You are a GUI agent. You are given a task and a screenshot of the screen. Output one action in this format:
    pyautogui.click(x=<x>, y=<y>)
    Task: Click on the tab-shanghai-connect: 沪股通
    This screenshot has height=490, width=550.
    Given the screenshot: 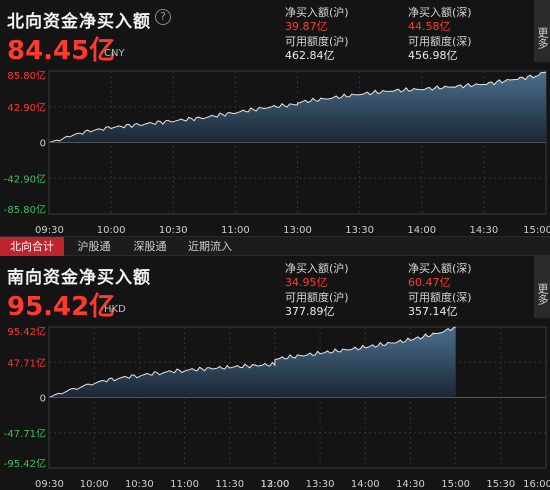 What is the action you would take?
    pyautogui.click(x=94, y=246)
    